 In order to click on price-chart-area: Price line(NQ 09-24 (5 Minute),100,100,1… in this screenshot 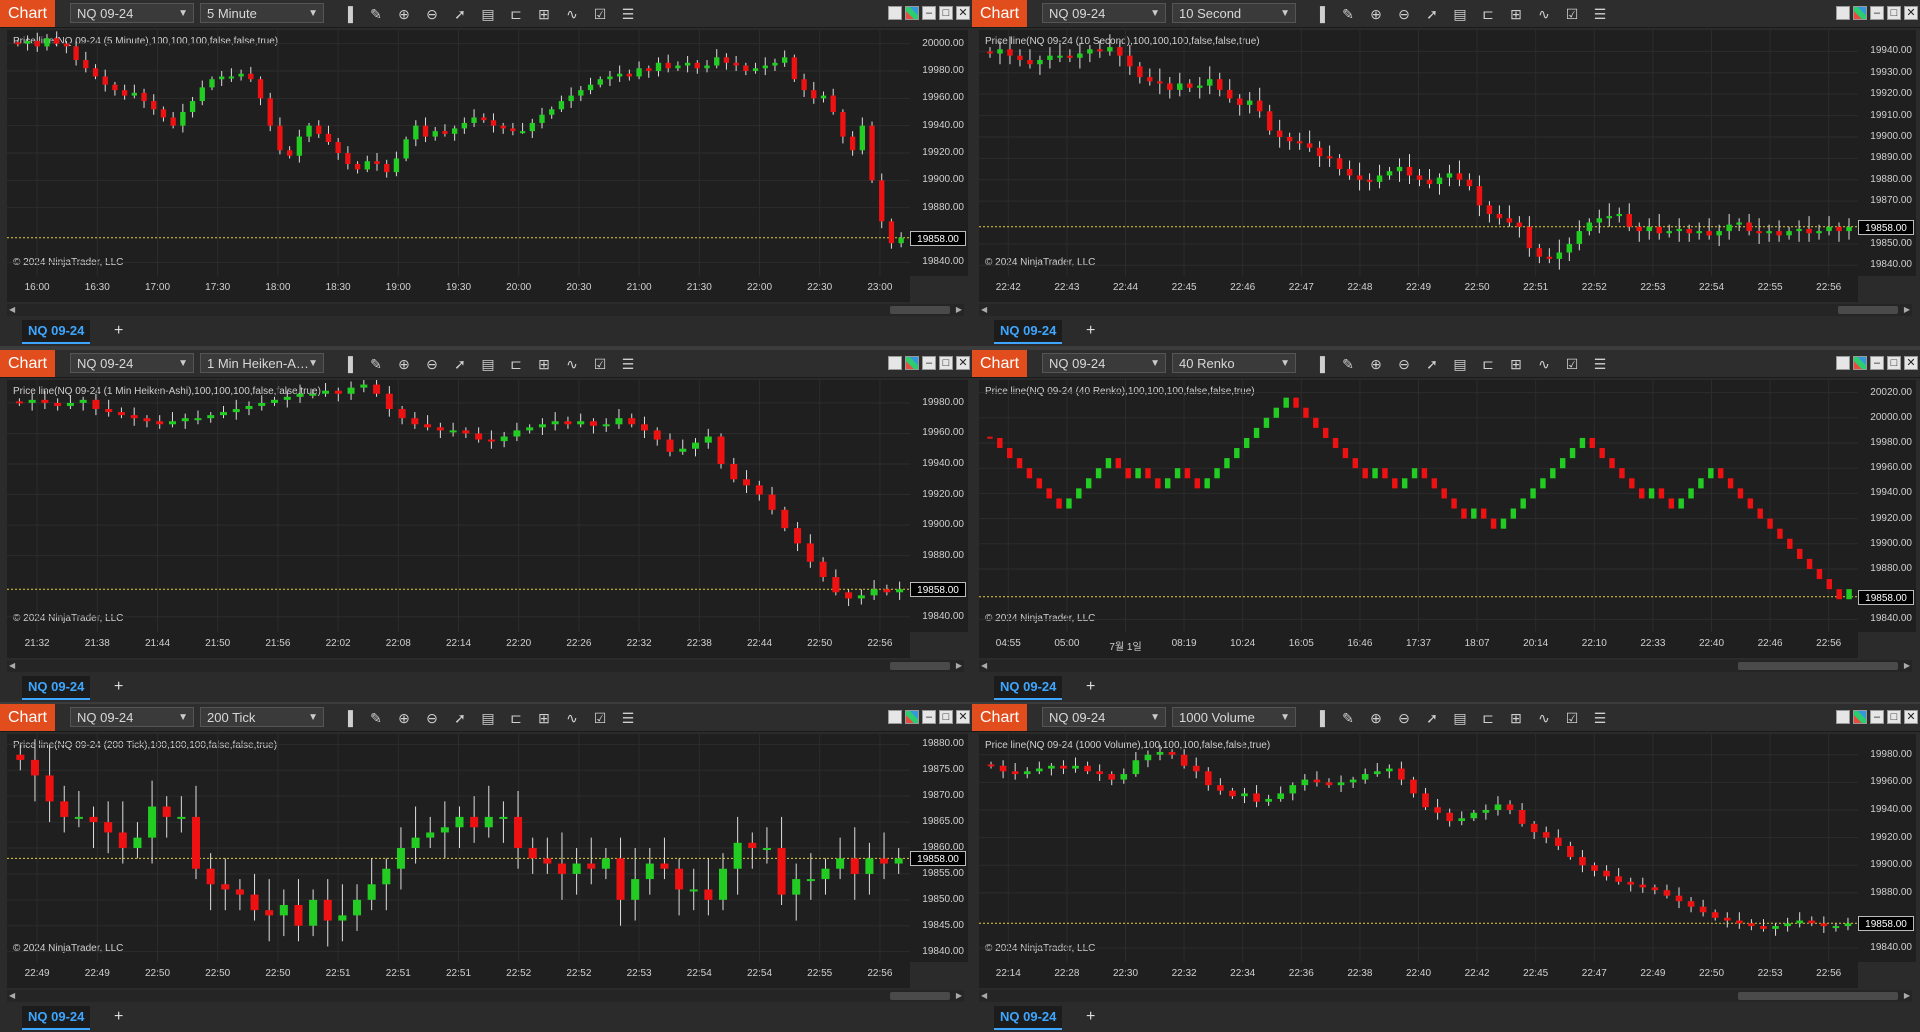, I will do `click(458, 153)`.